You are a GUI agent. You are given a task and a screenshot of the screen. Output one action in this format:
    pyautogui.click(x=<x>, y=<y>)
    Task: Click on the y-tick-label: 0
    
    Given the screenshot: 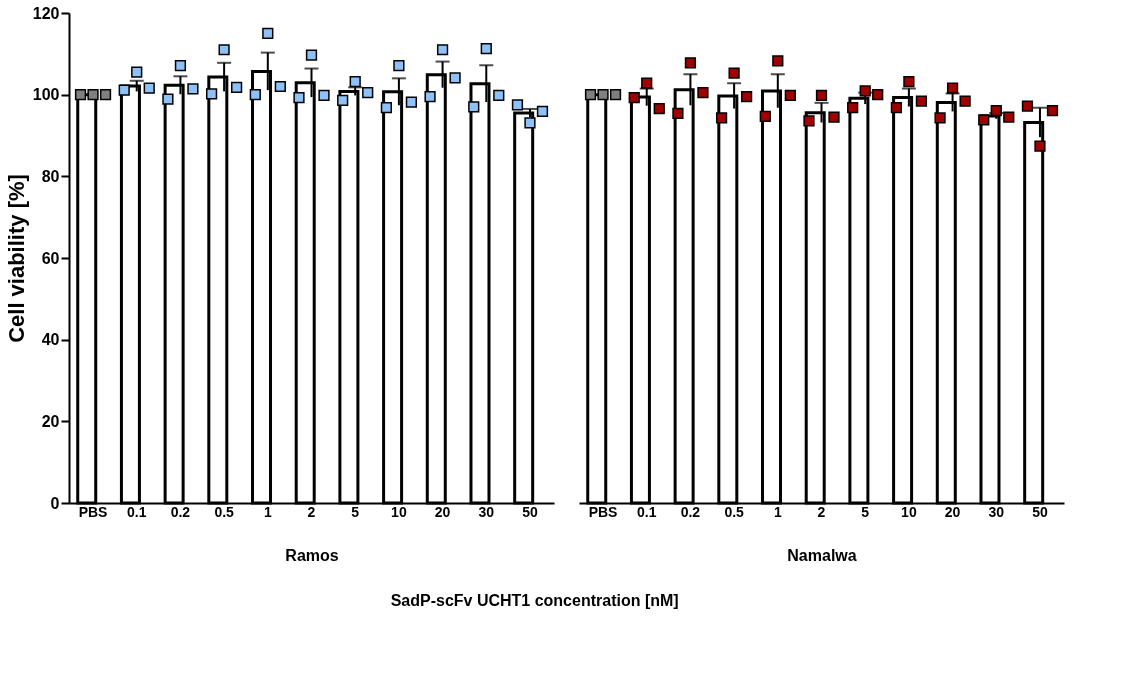 What is the action you would take?
    pyautogui.click(x=55, y=503)
    